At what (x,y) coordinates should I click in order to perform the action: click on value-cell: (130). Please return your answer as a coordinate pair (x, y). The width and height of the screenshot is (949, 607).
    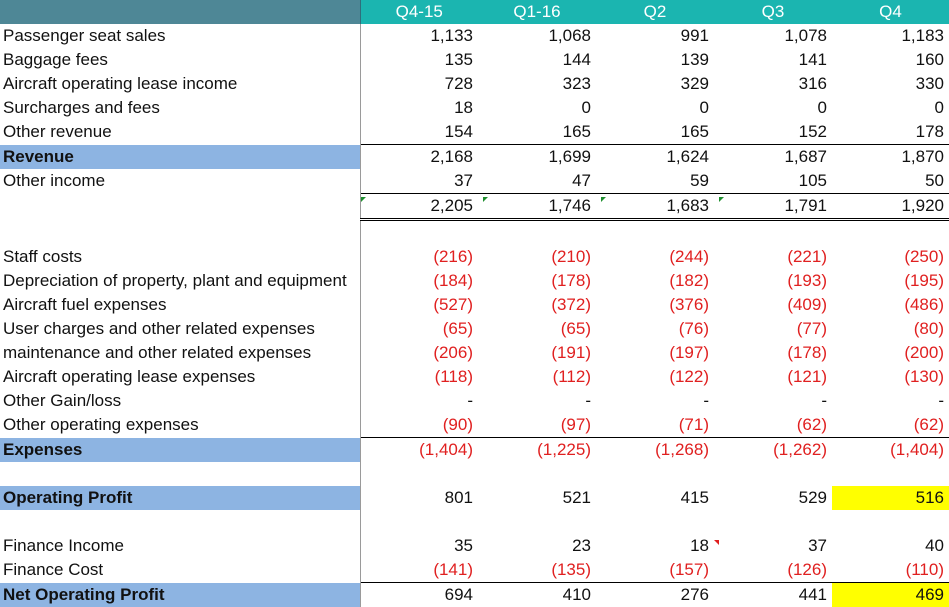
    Looking at the image, I should click on (890, 377).